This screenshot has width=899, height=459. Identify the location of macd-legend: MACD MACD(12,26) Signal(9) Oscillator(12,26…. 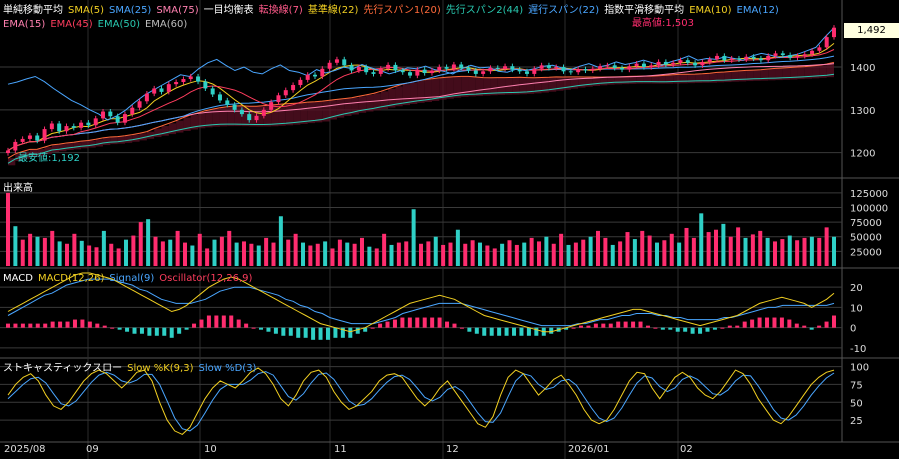
(130, 279).